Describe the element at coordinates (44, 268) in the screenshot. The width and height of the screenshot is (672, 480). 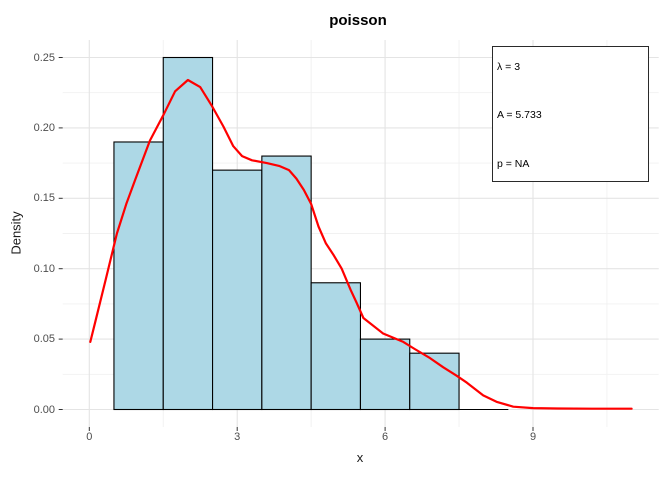
I see `y-tick-label-0.10: 0.10` at that location.